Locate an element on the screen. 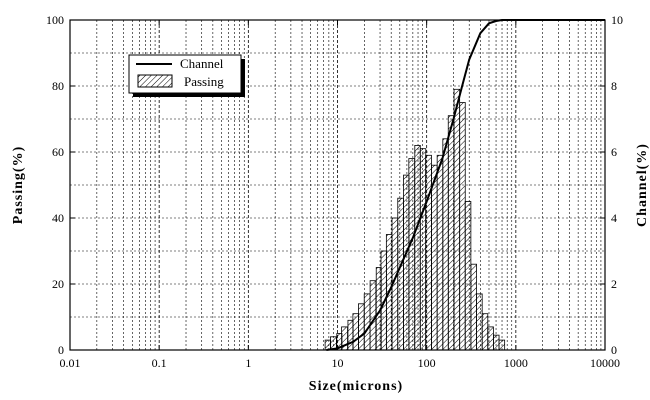 This screenshot has width=650, height=400. left-y-tick-label: 100 is located at coordinates (55, 20).